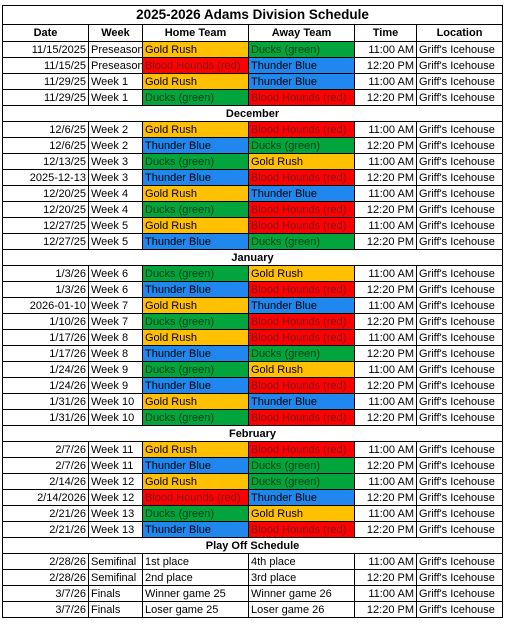  I want to click on section-label: Play Off Schedule, so click(252, 545).